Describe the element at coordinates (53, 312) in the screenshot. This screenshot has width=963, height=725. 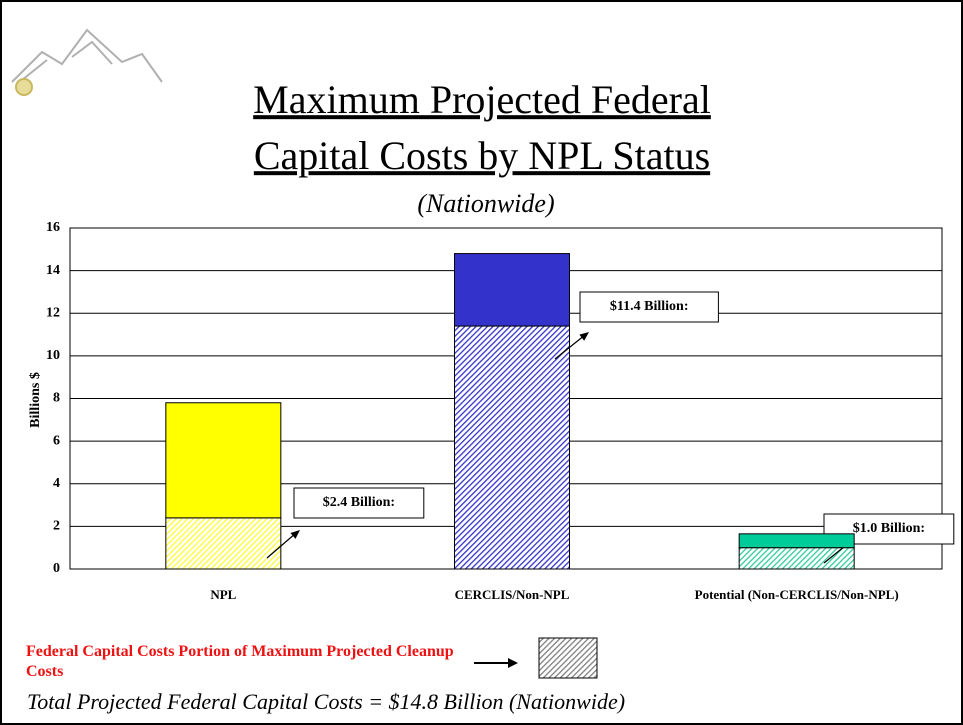
I see `y-tick-label: 12` at that location.